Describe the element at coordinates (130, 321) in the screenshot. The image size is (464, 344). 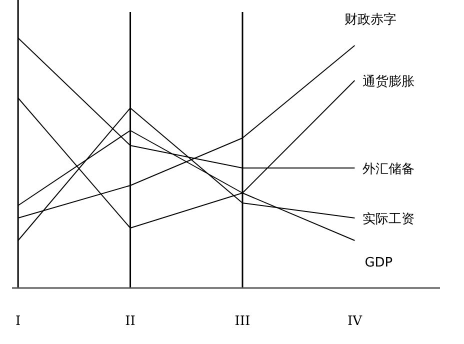
I see `x-tick-label: II` at that location.